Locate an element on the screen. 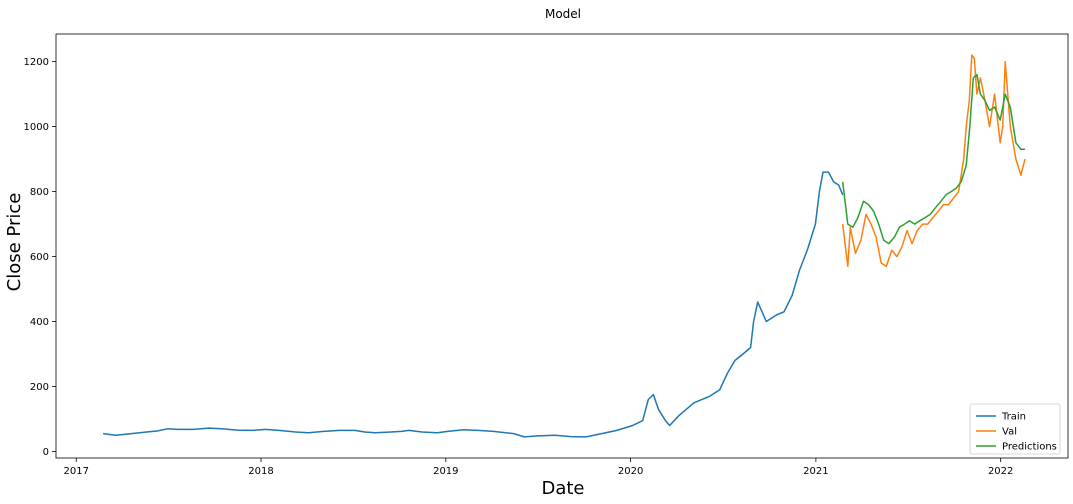 The image size is (1073, 504). y-tick-label: 1000 is located at coordinates (36, 127).